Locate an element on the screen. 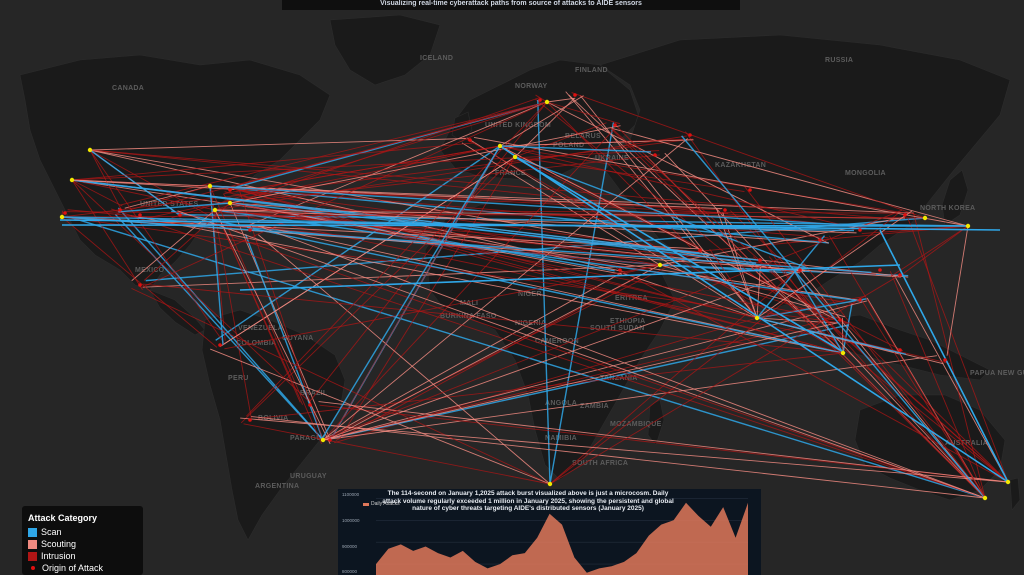  japan is located at coordinates (955, 197).